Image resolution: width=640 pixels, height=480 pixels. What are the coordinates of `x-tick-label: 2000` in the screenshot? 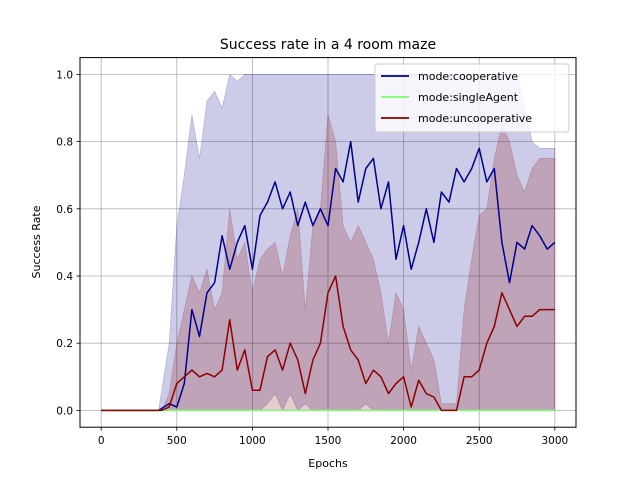 It's located at (403, 441).